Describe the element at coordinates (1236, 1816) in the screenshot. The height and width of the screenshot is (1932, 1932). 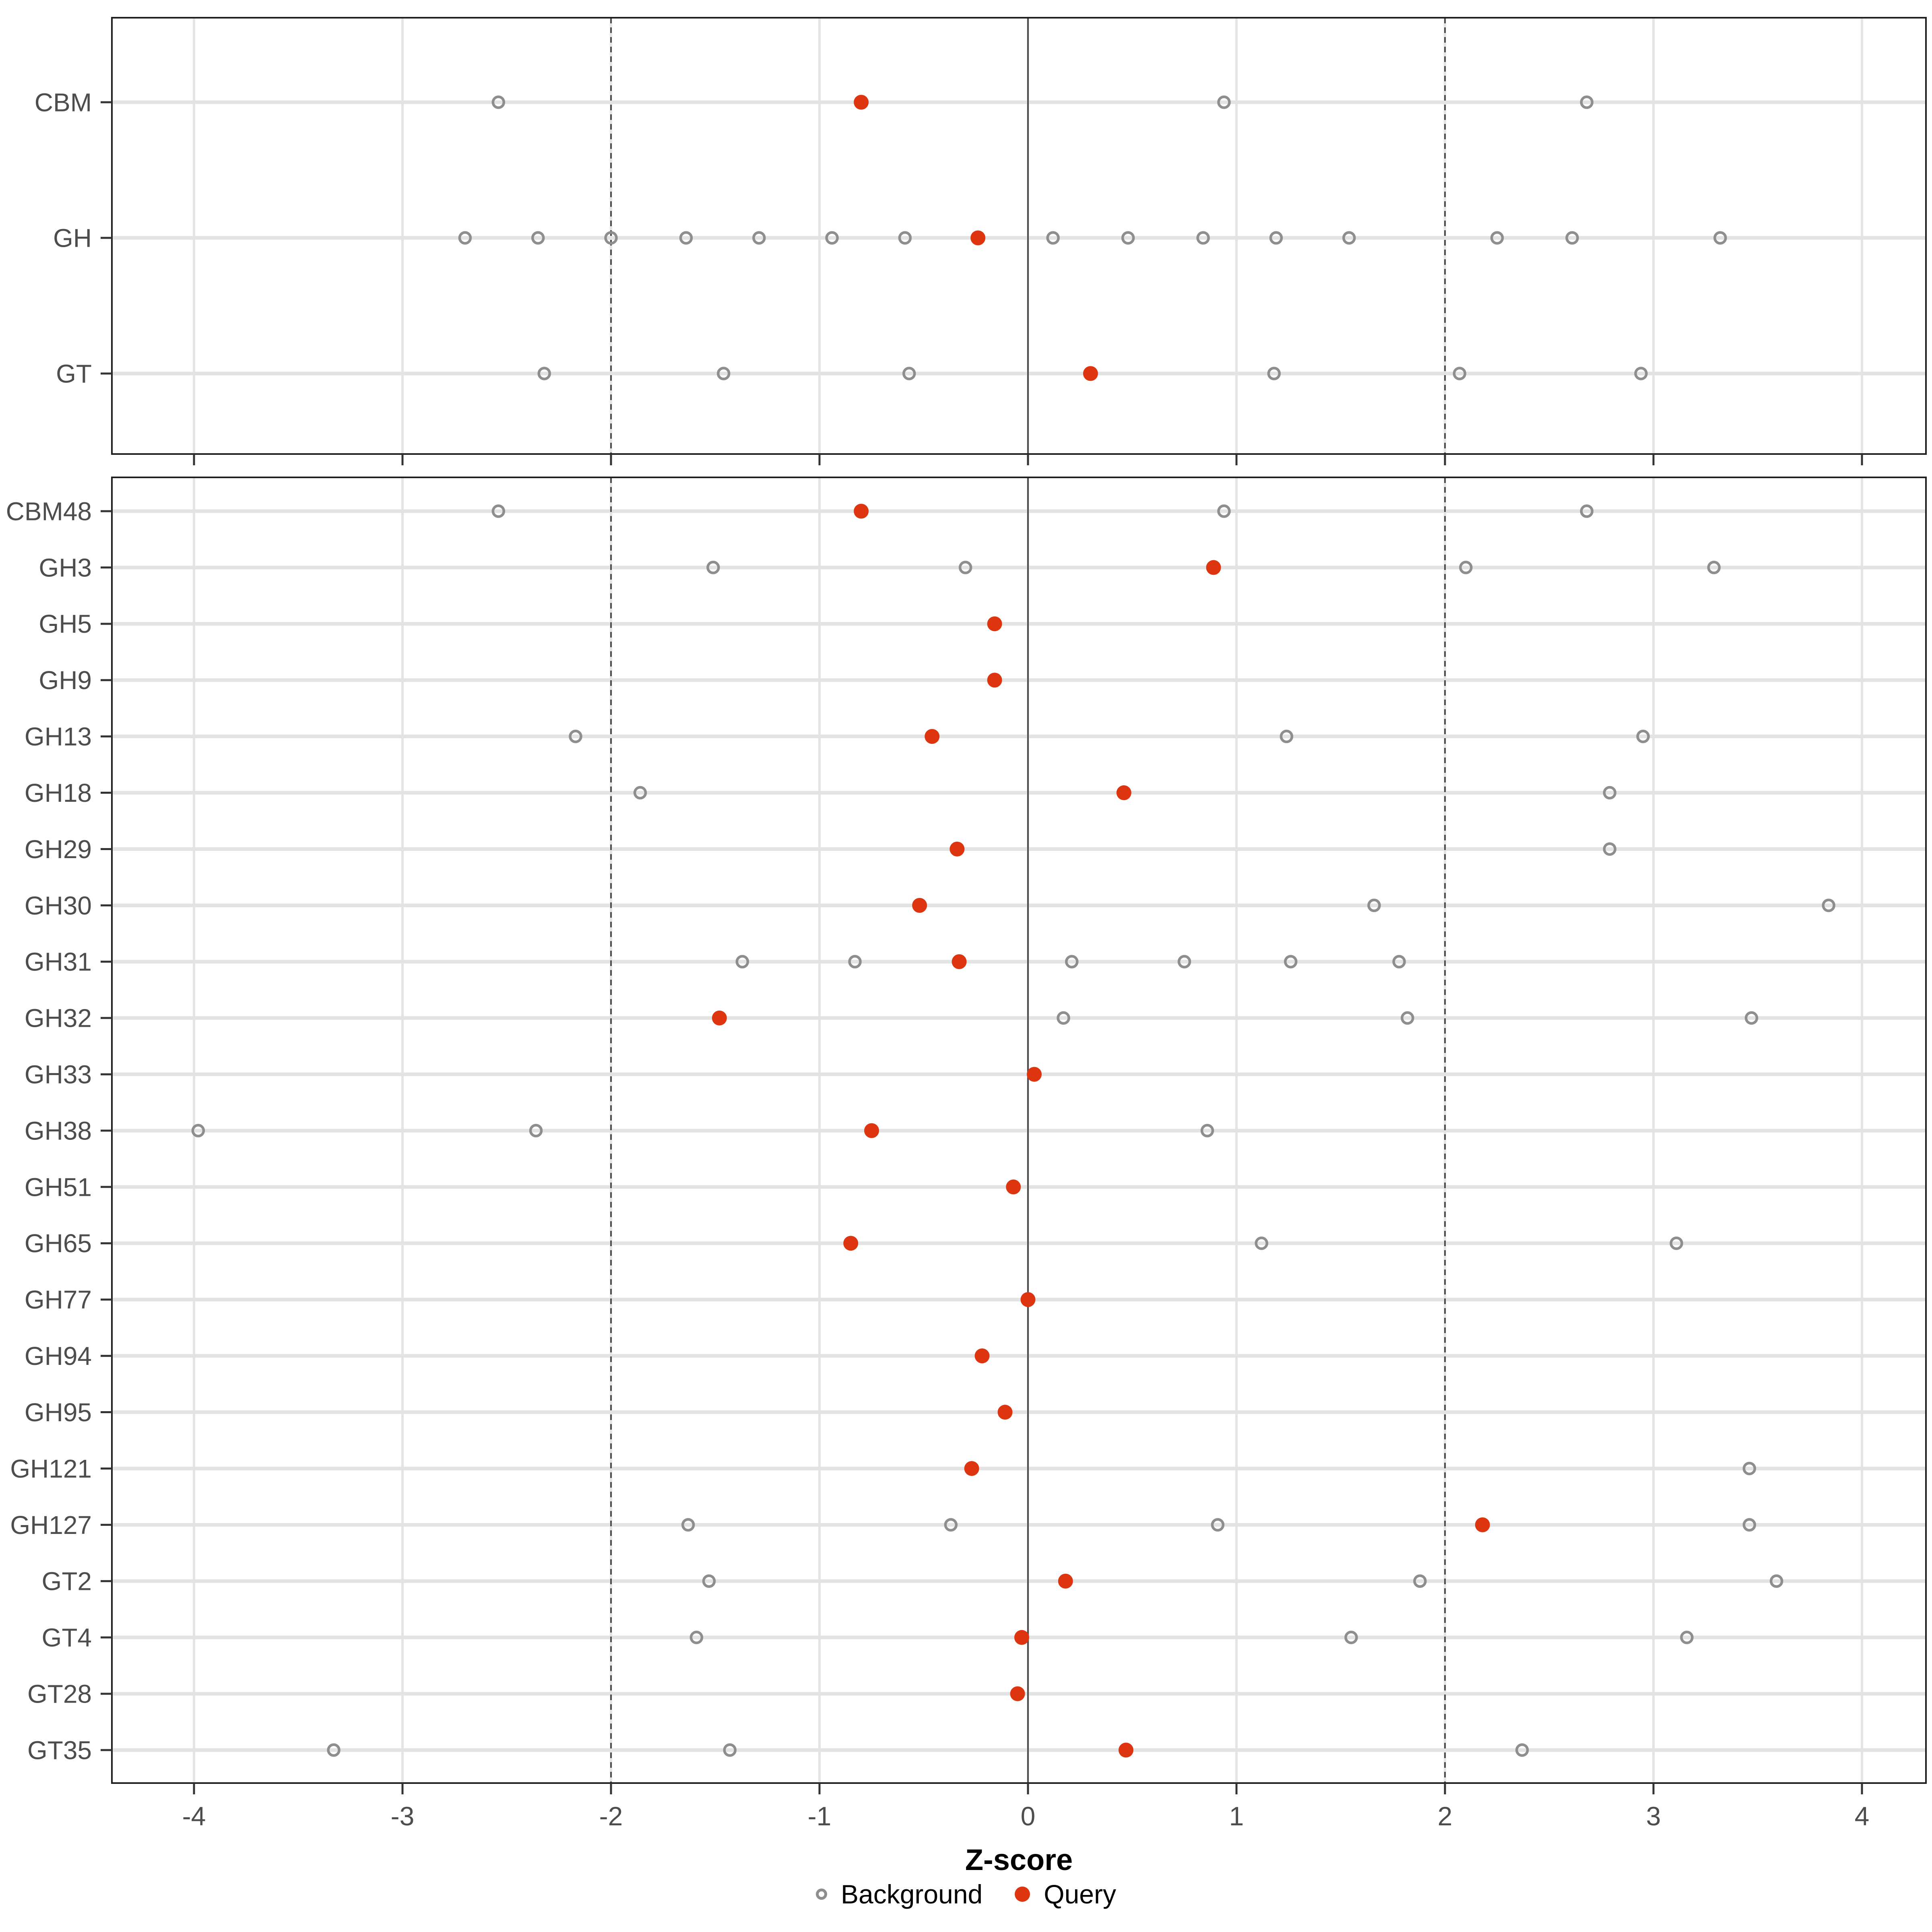
I see `x-tick-label: 1` at that location.